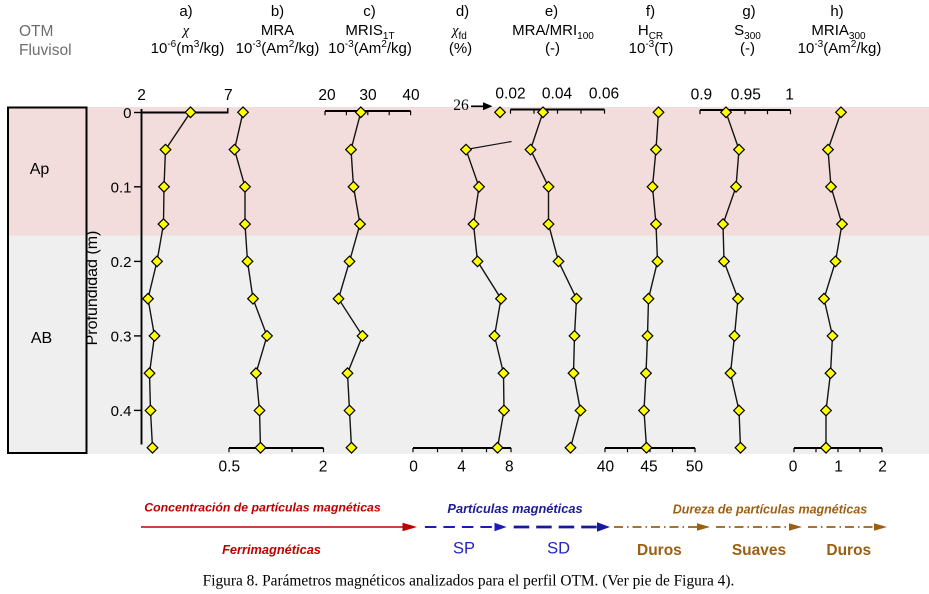  I want to click on svg-text: 0.1, so click(121, 187).